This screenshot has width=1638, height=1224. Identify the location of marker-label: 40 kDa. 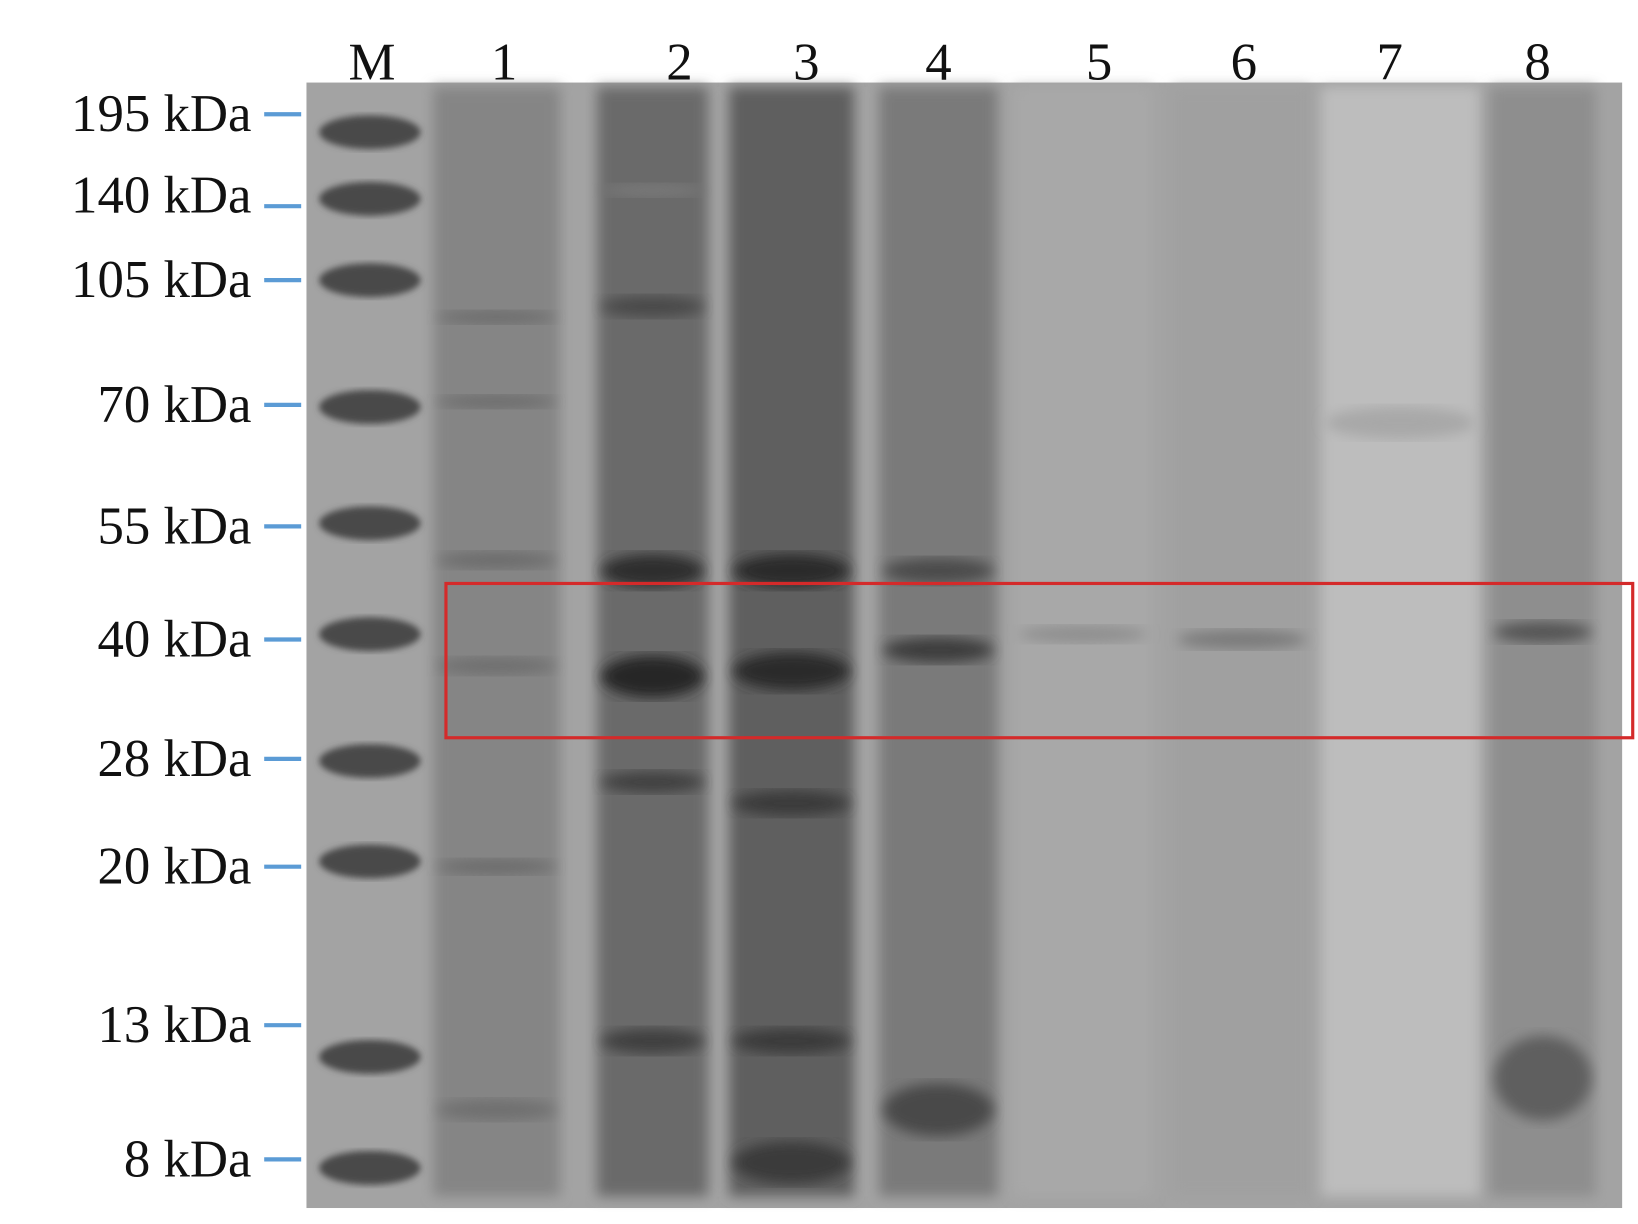
(174, 639).